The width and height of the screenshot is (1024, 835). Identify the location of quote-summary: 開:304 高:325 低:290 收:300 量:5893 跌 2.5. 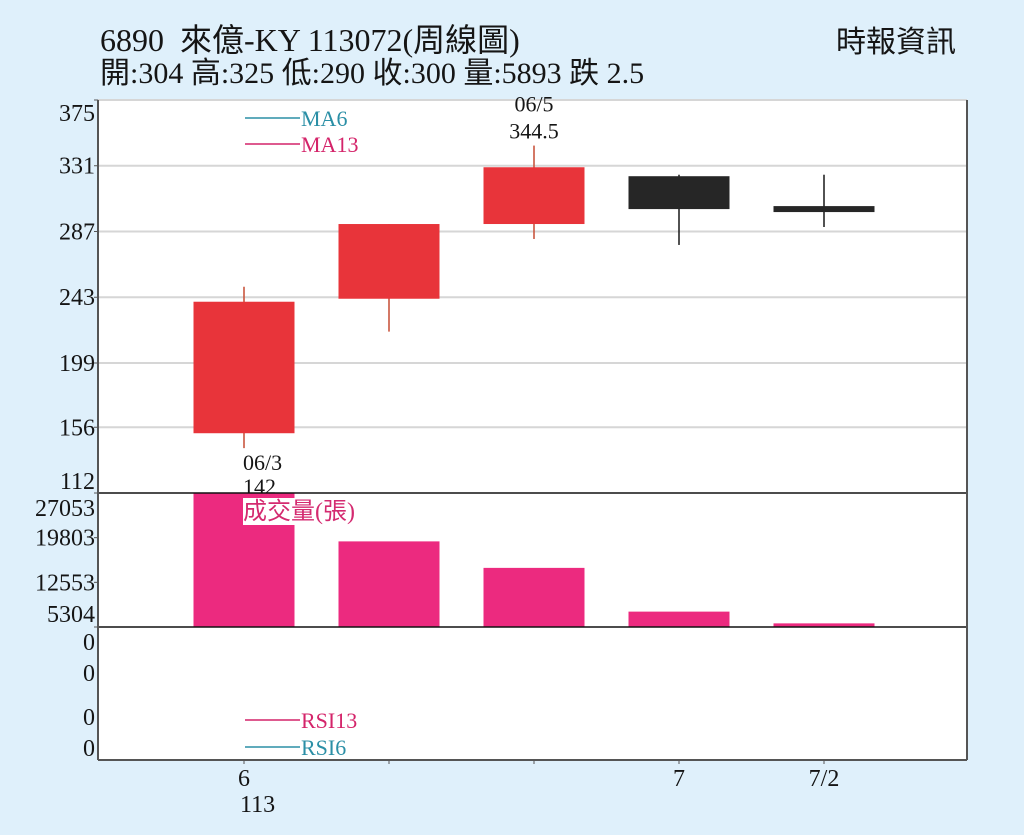
(372, 73).